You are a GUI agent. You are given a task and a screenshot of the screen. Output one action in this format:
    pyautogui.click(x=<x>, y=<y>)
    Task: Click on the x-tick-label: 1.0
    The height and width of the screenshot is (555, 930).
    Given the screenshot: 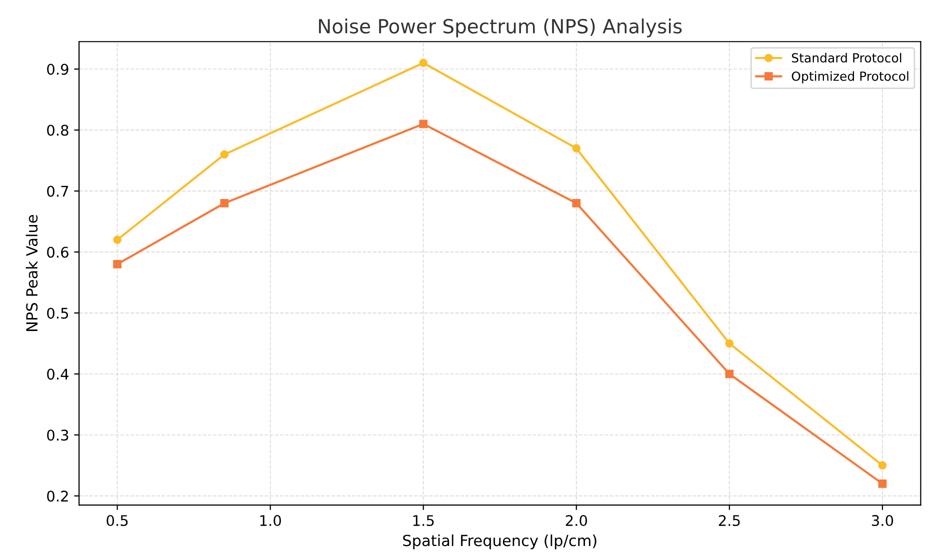 What is the action you would take?
    pyautogui.click(x=270, y=520)
    